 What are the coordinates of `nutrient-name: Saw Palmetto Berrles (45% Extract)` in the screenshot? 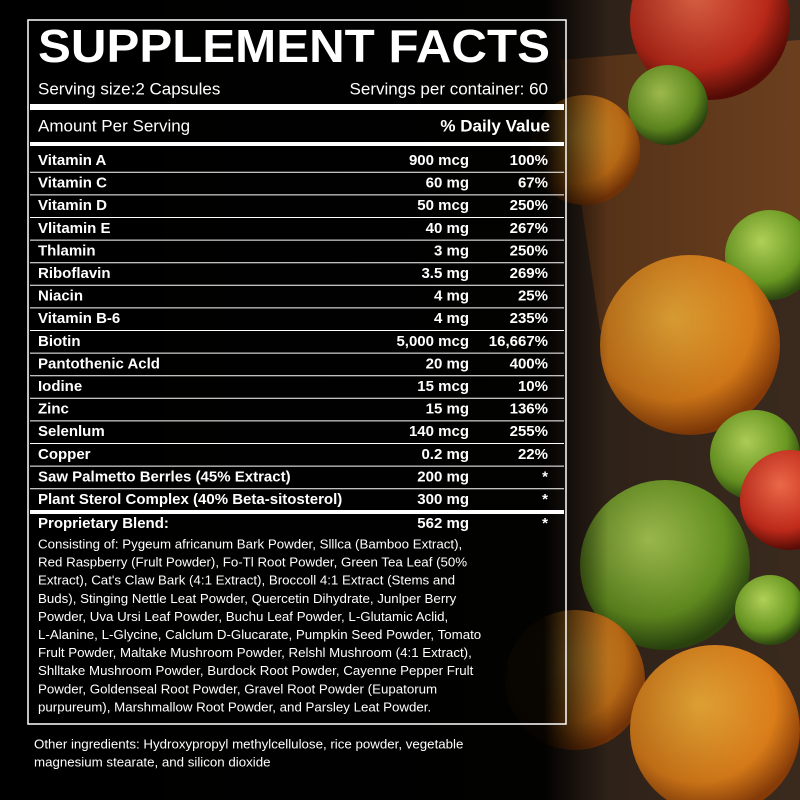 It's located at (164, 476).